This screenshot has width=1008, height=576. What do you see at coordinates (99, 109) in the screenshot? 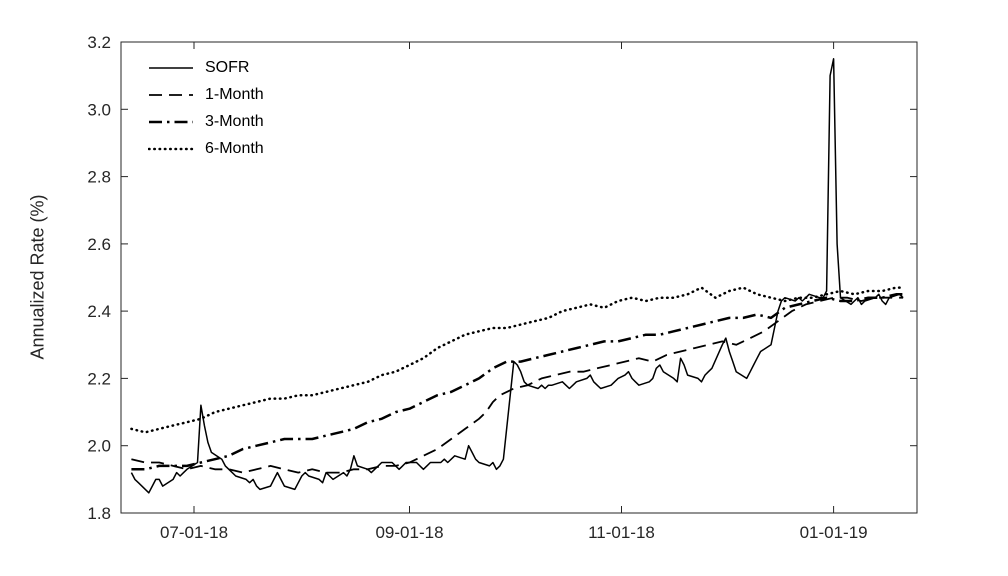
I see `y-tick-label: 3.0` at bounding box center [99, 109].